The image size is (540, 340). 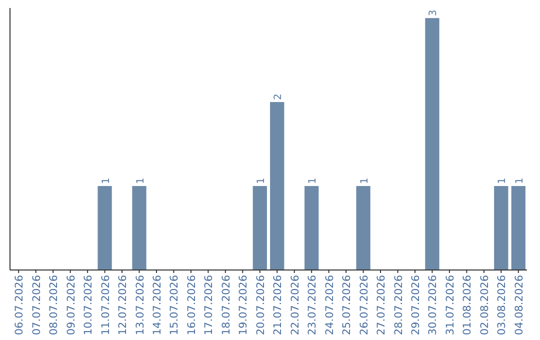 What do you see at coordinates (244, 305) in the screenshot?
I see `x-tick-label: 19.07.2026` at bounding box center [244, 305].